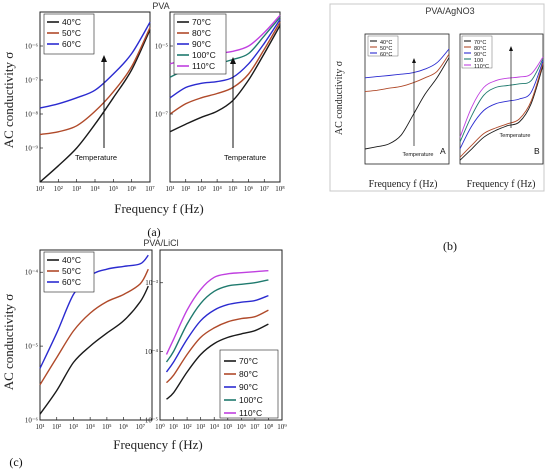 Image resolution: width=550 pixels, height=472 pixels. What do you see at coordinates (153, 232) in the screenshot?
I see `figure-a-caption: (a)` at bounding box center [153, 232].